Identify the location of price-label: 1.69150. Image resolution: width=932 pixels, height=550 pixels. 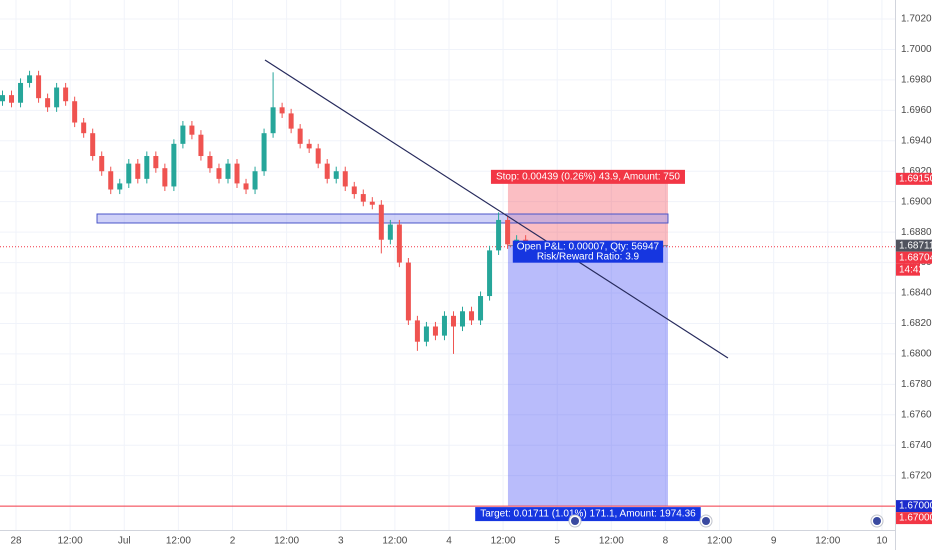
(915, 178).